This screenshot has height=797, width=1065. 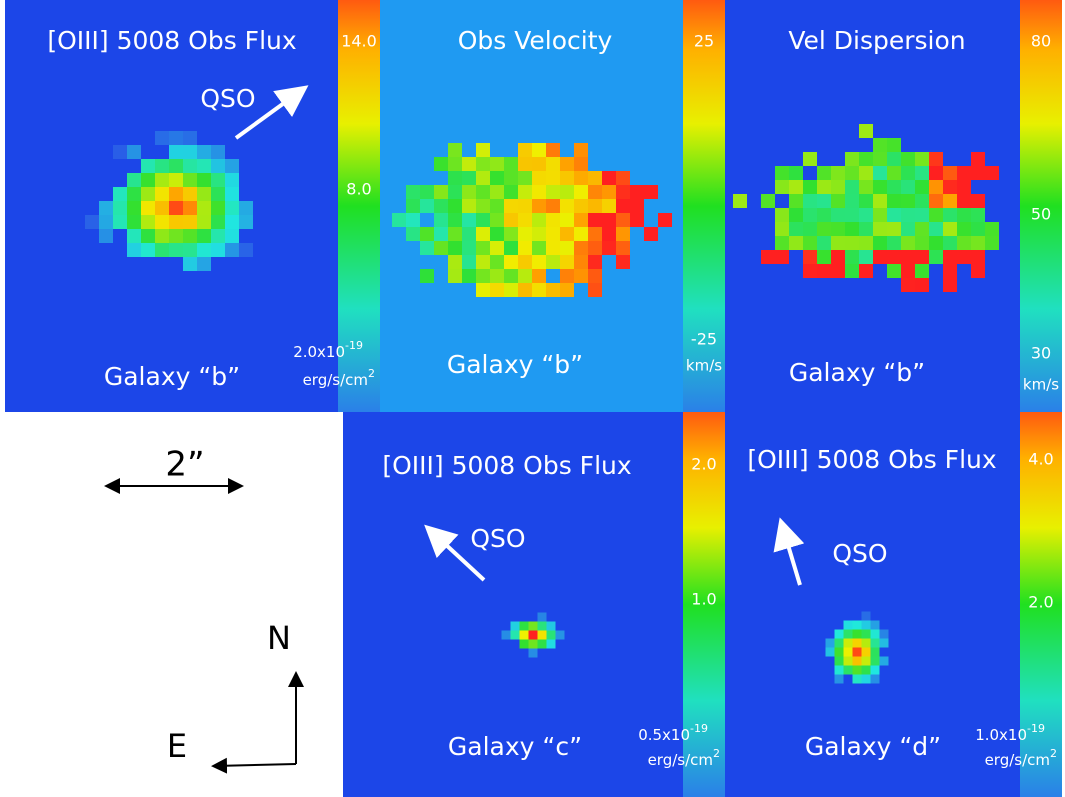 What do you see at coordinates (873, 746) in the screenshot?
I see `galaxy-label: Galaxy “d”` at bounding box center [873, 746].